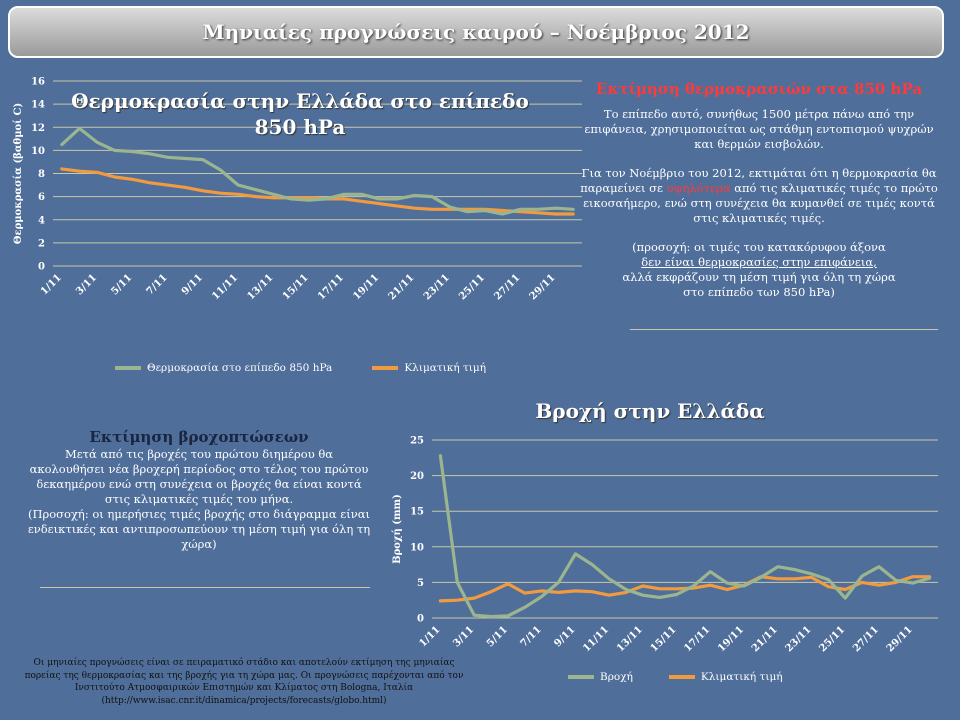  What do you see at coordinates (41, 197) in the screenshot?
I see `temp-ytick-label: 6` at bounding box center [41, 197].